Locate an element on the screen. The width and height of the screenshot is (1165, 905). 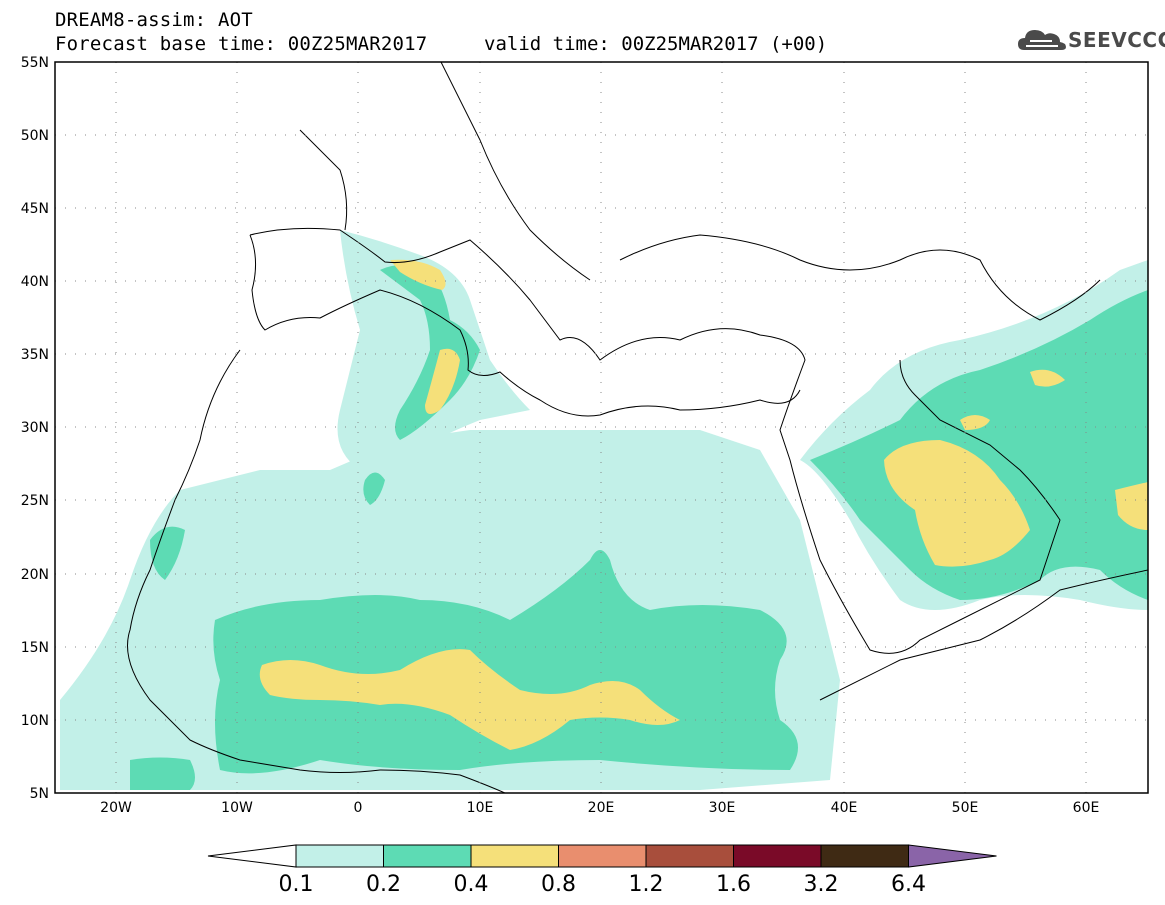
colorbar is located at coordinates (602, 856).